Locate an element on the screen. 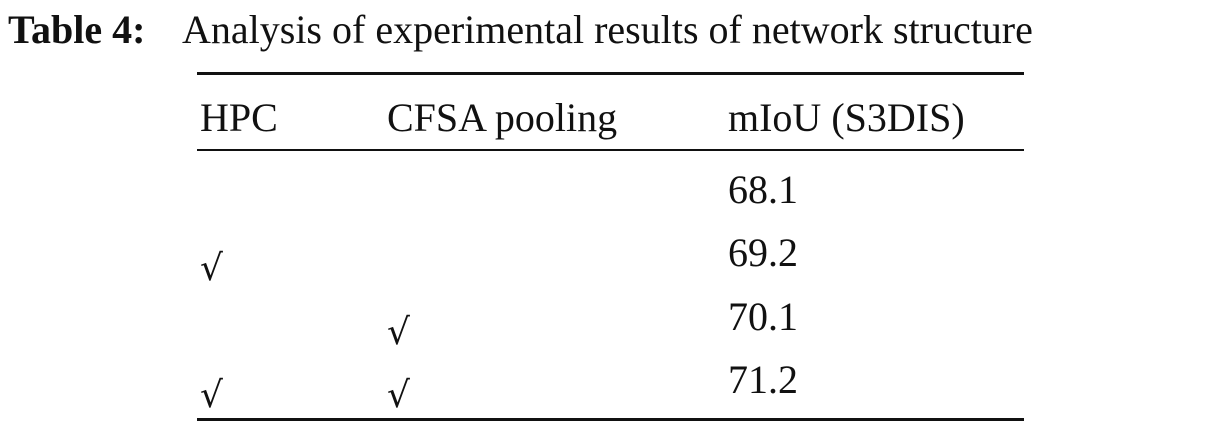 Image resolution: width=1208 pixels, height=425 pixels. value-cell: 69.2 is located at coordinates (763, 252).